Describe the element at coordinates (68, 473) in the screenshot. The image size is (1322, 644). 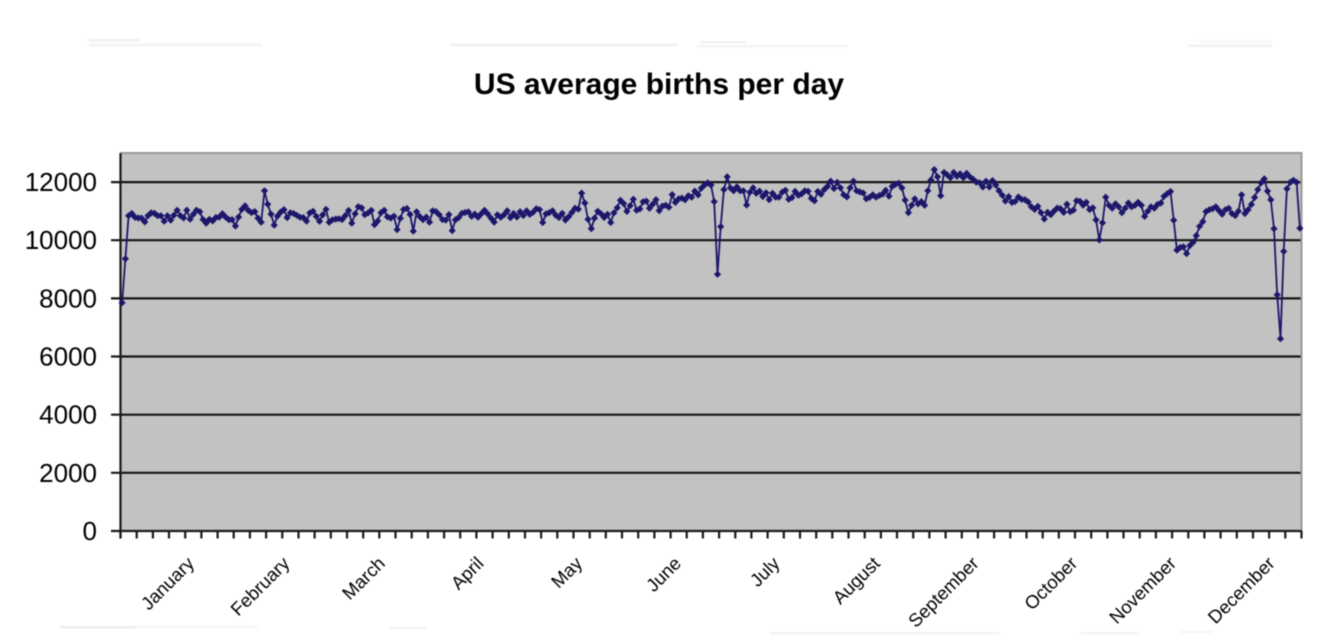
I see `svg-text: 2000` at that location.